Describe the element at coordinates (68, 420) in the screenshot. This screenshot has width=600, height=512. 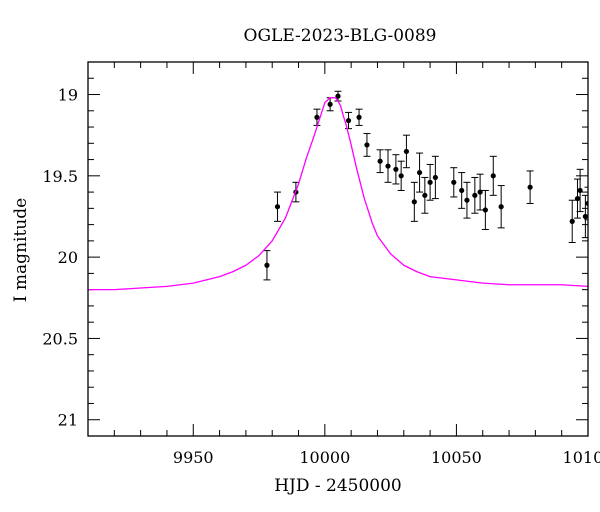
I see `y-tick-label: 21` at that location.